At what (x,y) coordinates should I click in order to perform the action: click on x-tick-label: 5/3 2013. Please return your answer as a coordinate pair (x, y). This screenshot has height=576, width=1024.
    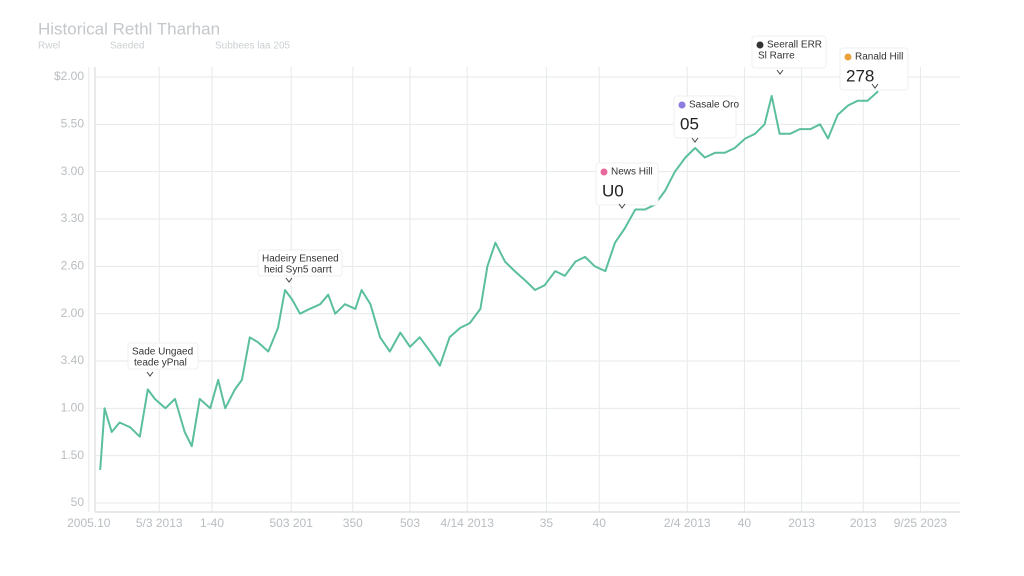
    Looking at the image, I should click on (159, 523).